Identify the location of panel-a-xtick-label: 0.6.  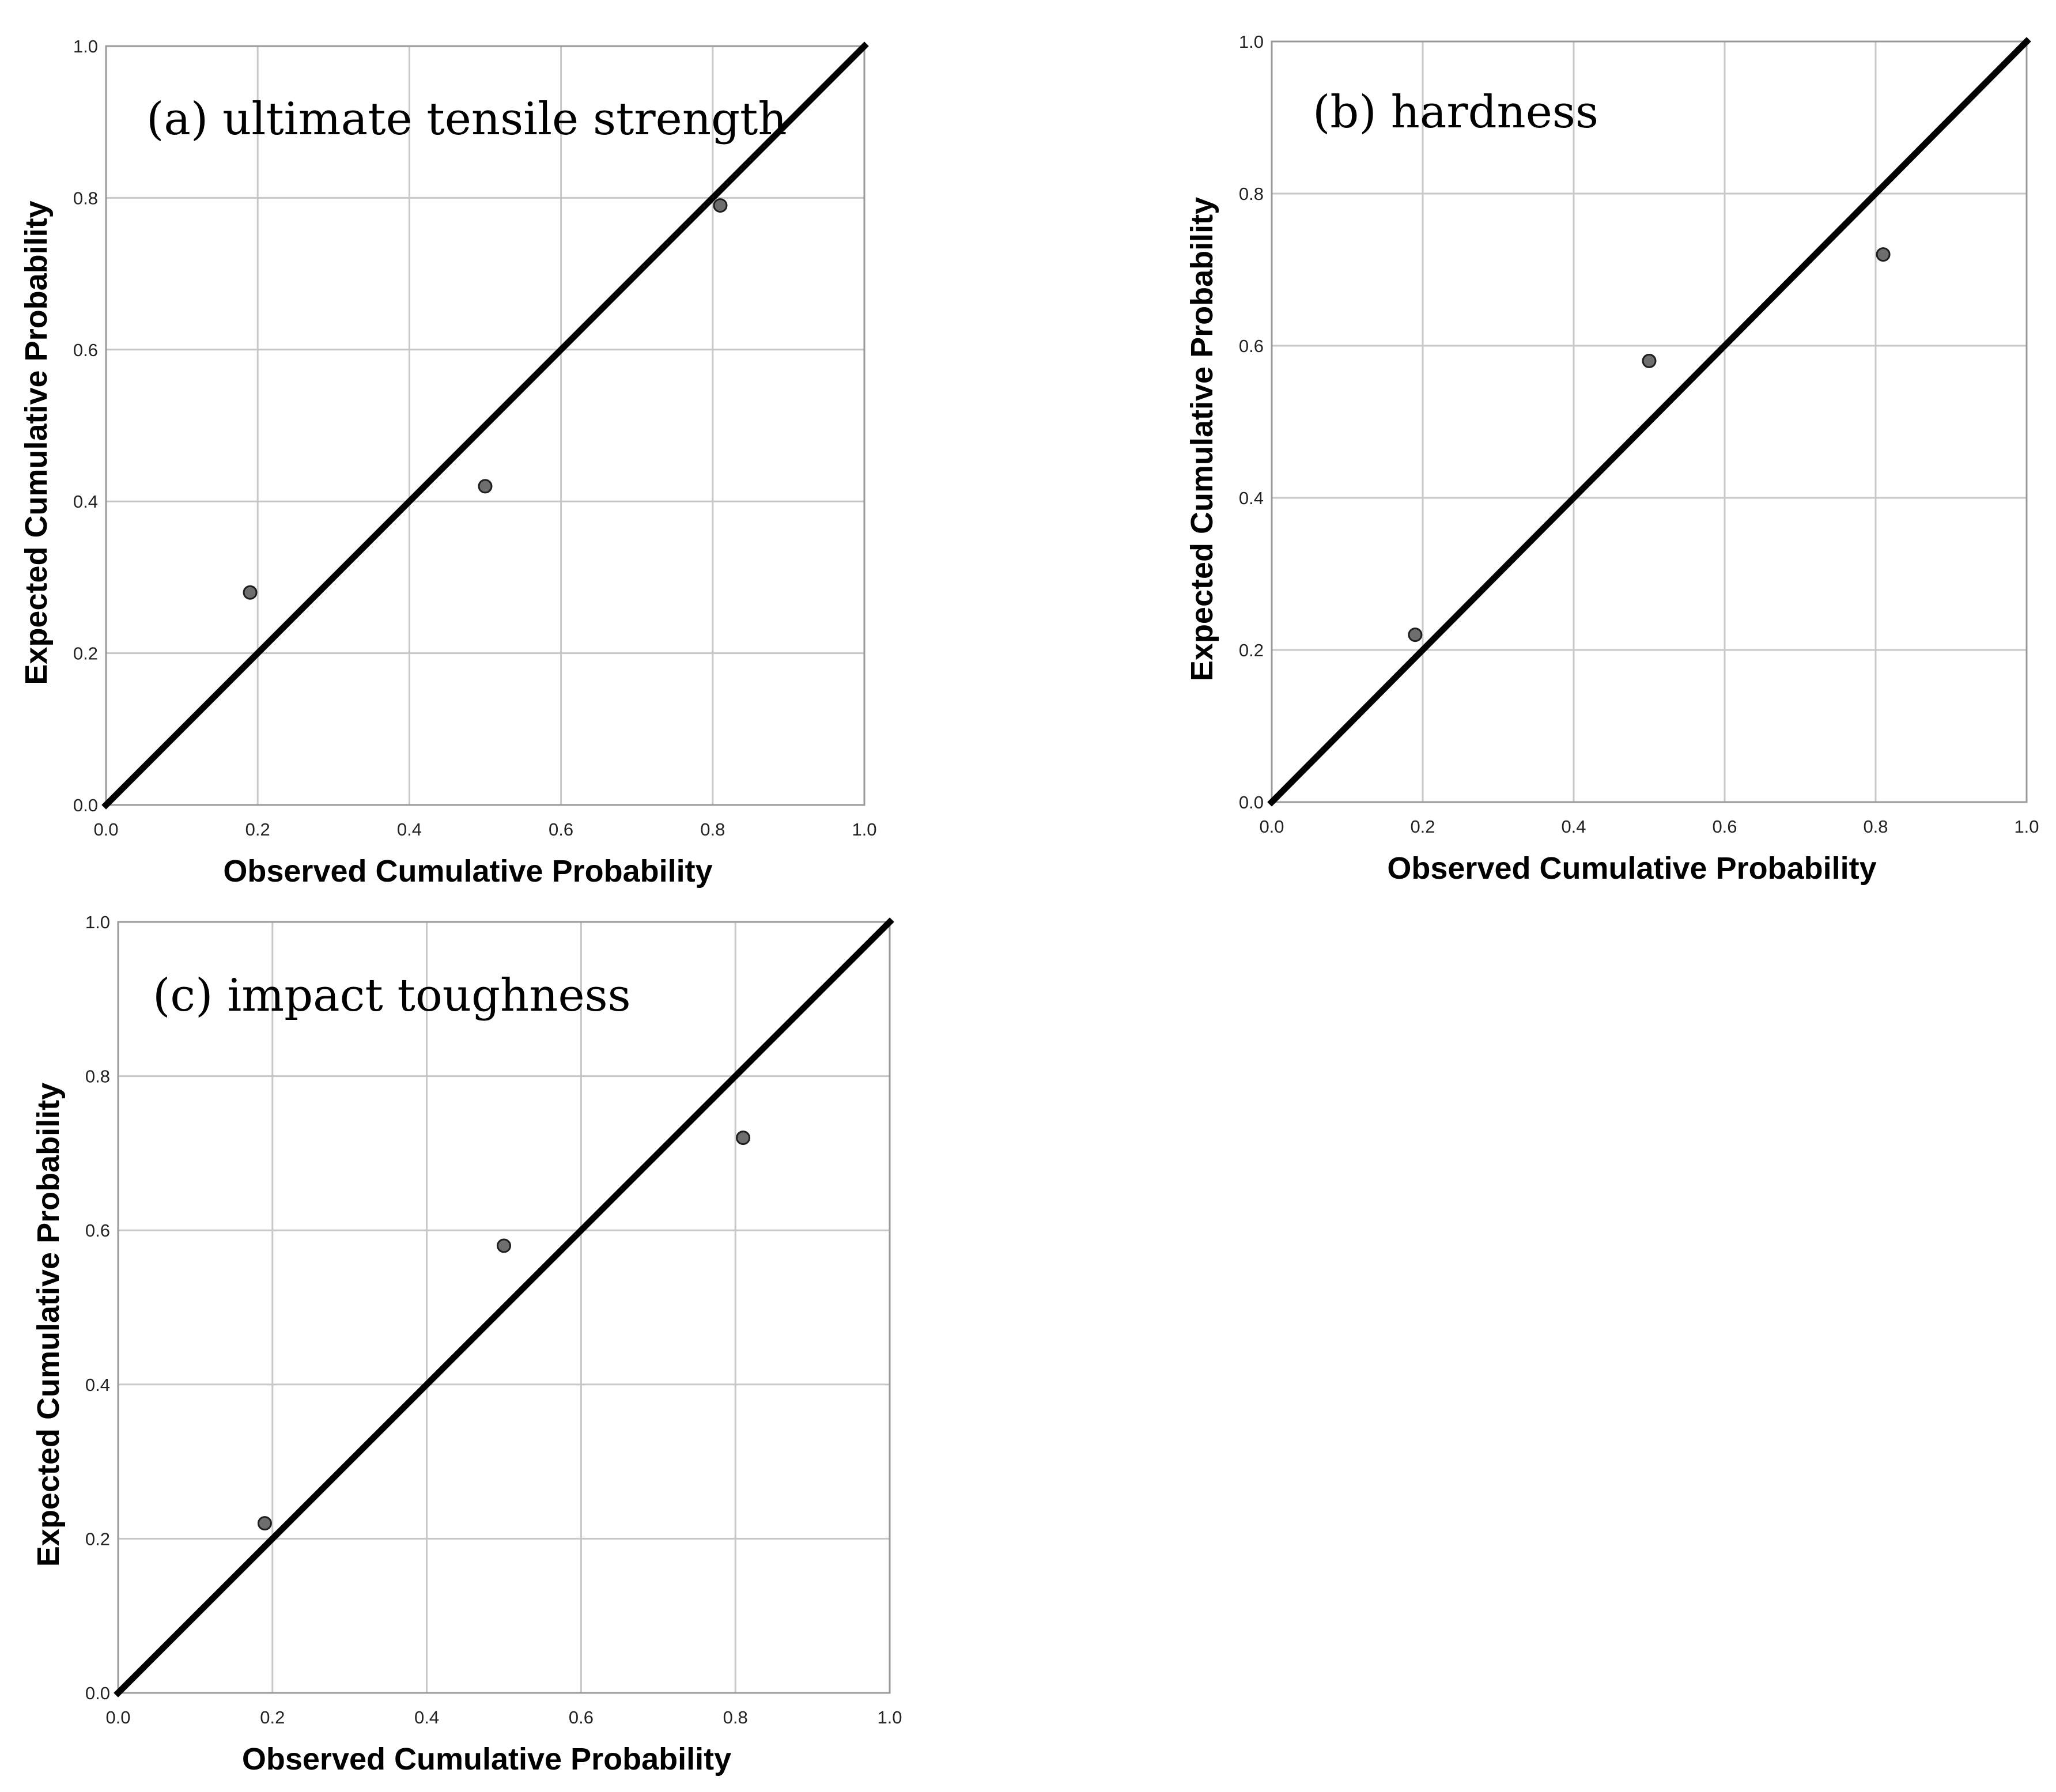
(561, 829).